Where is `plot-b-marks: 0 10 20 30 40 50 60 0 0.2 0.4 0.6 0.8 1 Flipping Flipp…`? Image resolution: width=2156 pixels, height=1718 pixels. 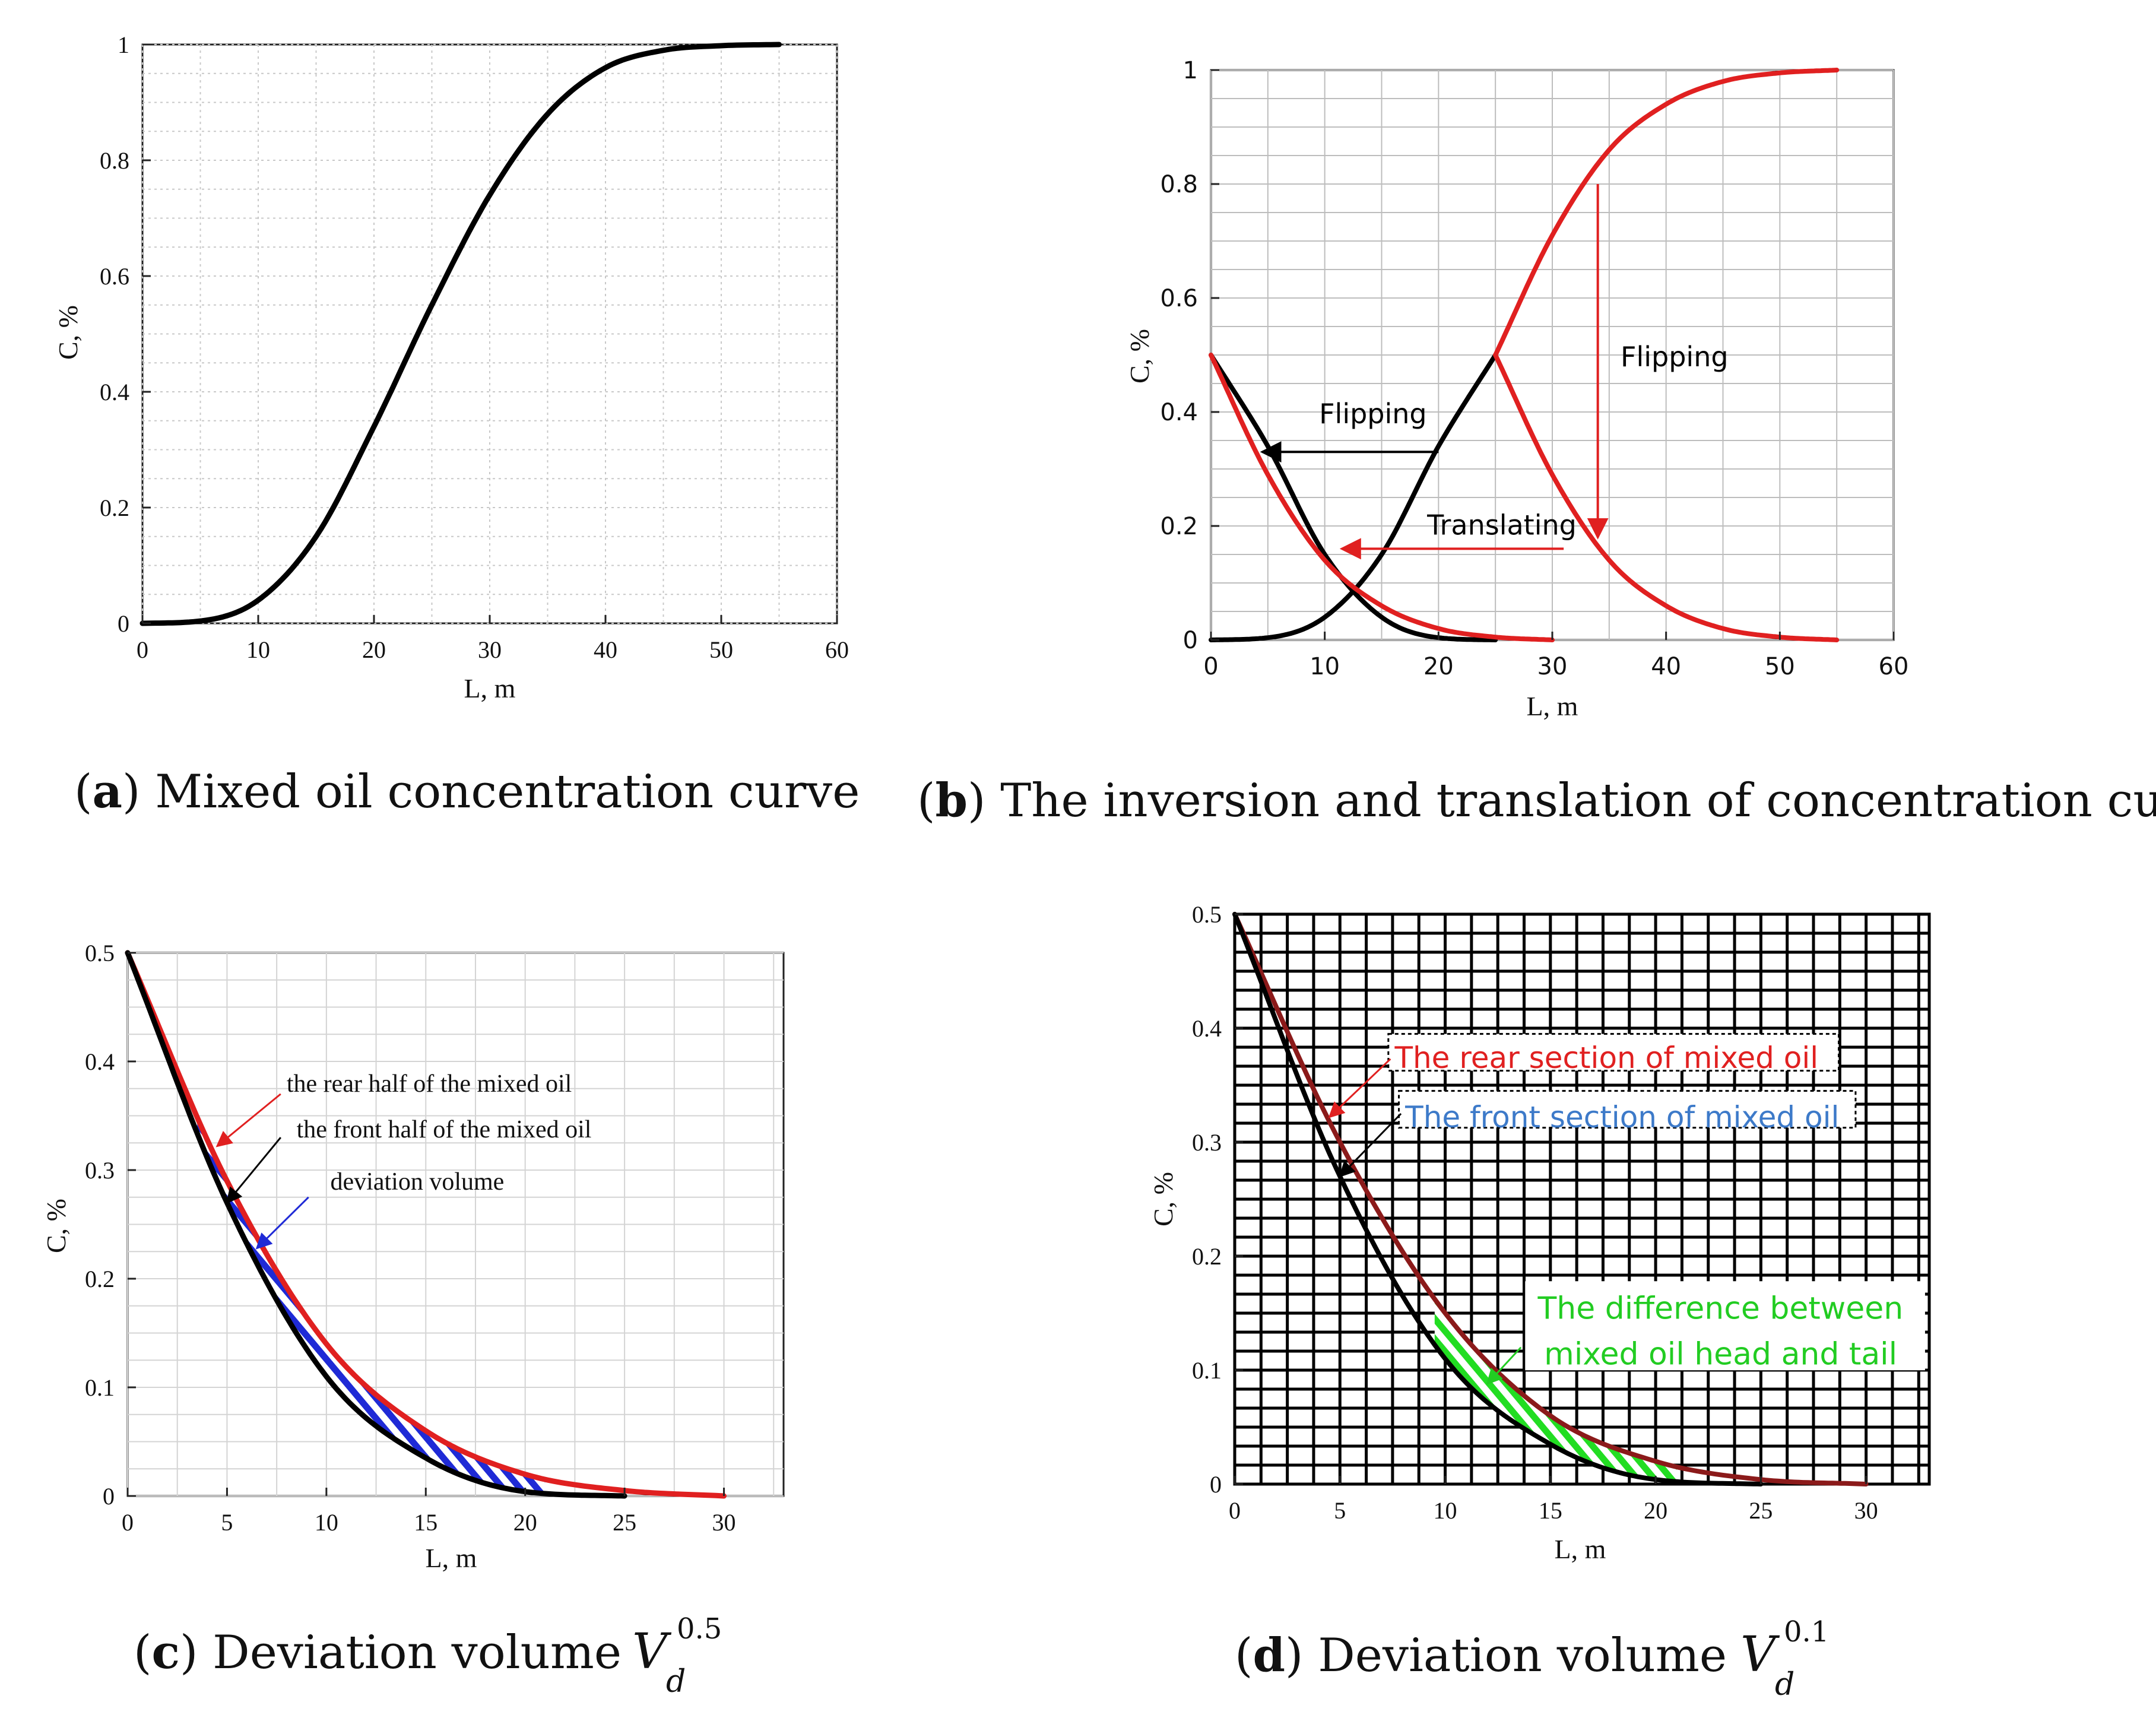 plot-b-marks: 0 10 20 30 40 50 60 0 0.2 0.4 0.6 0.8 1 Flipping Flipp… is located at coordinates (1534, 368).